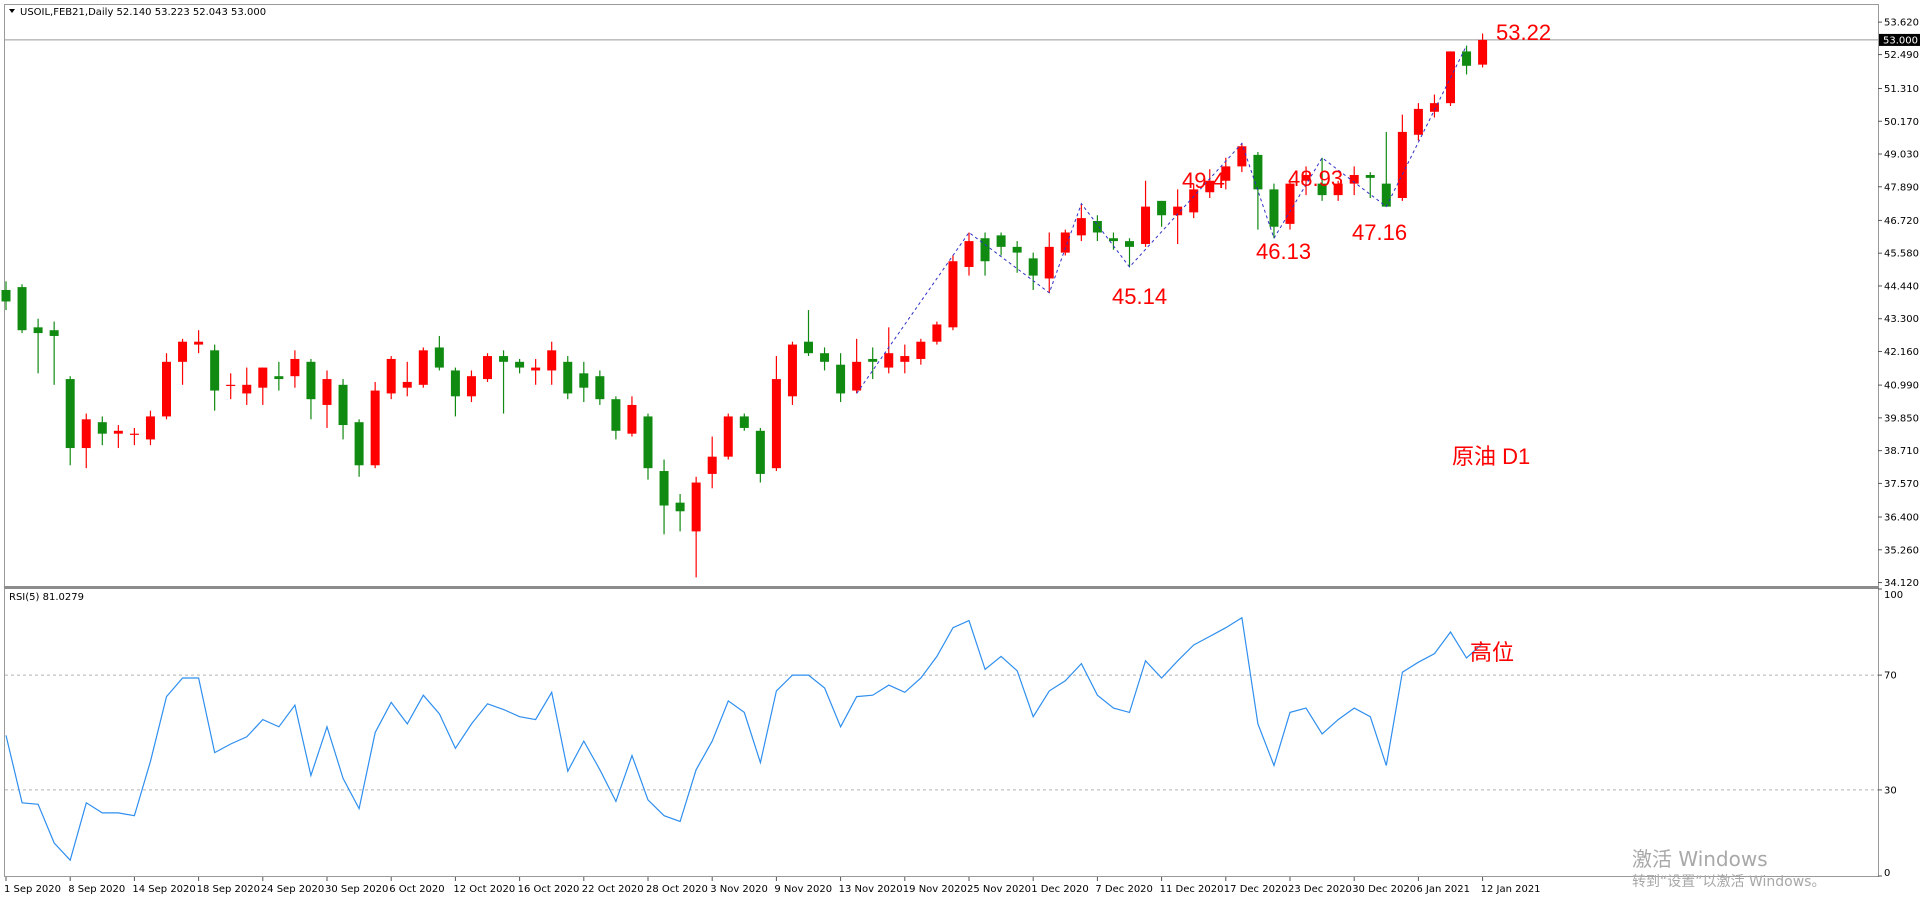  Describe the element at coordinates (549, 889) in the screenshot. I see `x-tick-label: 16 Oct 2020` at that location.